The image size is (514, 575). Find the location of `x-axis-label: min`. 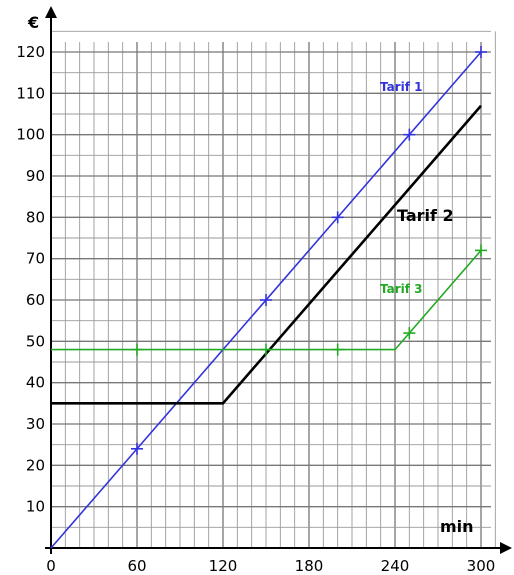

x-axis-label: min is located at coordinates (457, 526).